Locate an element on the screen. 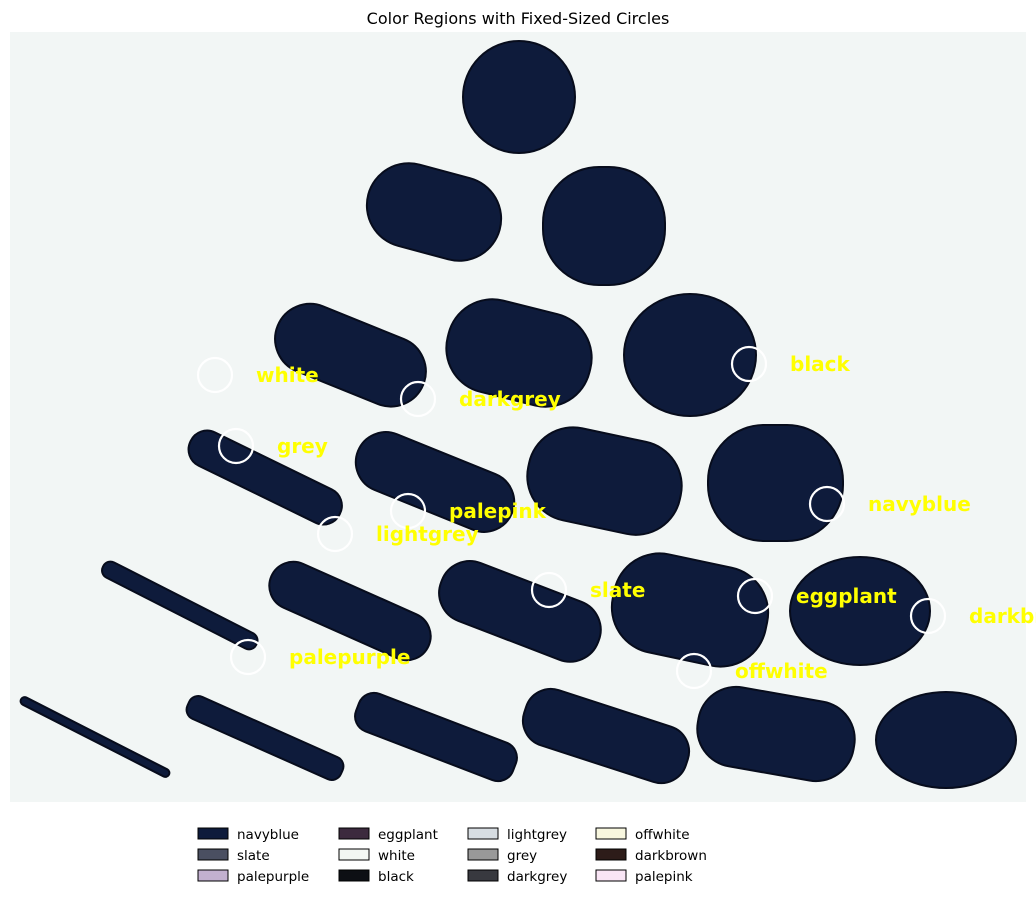 The image size is (1036, 899). legend-label: slate is located at coordinates (253, 856).